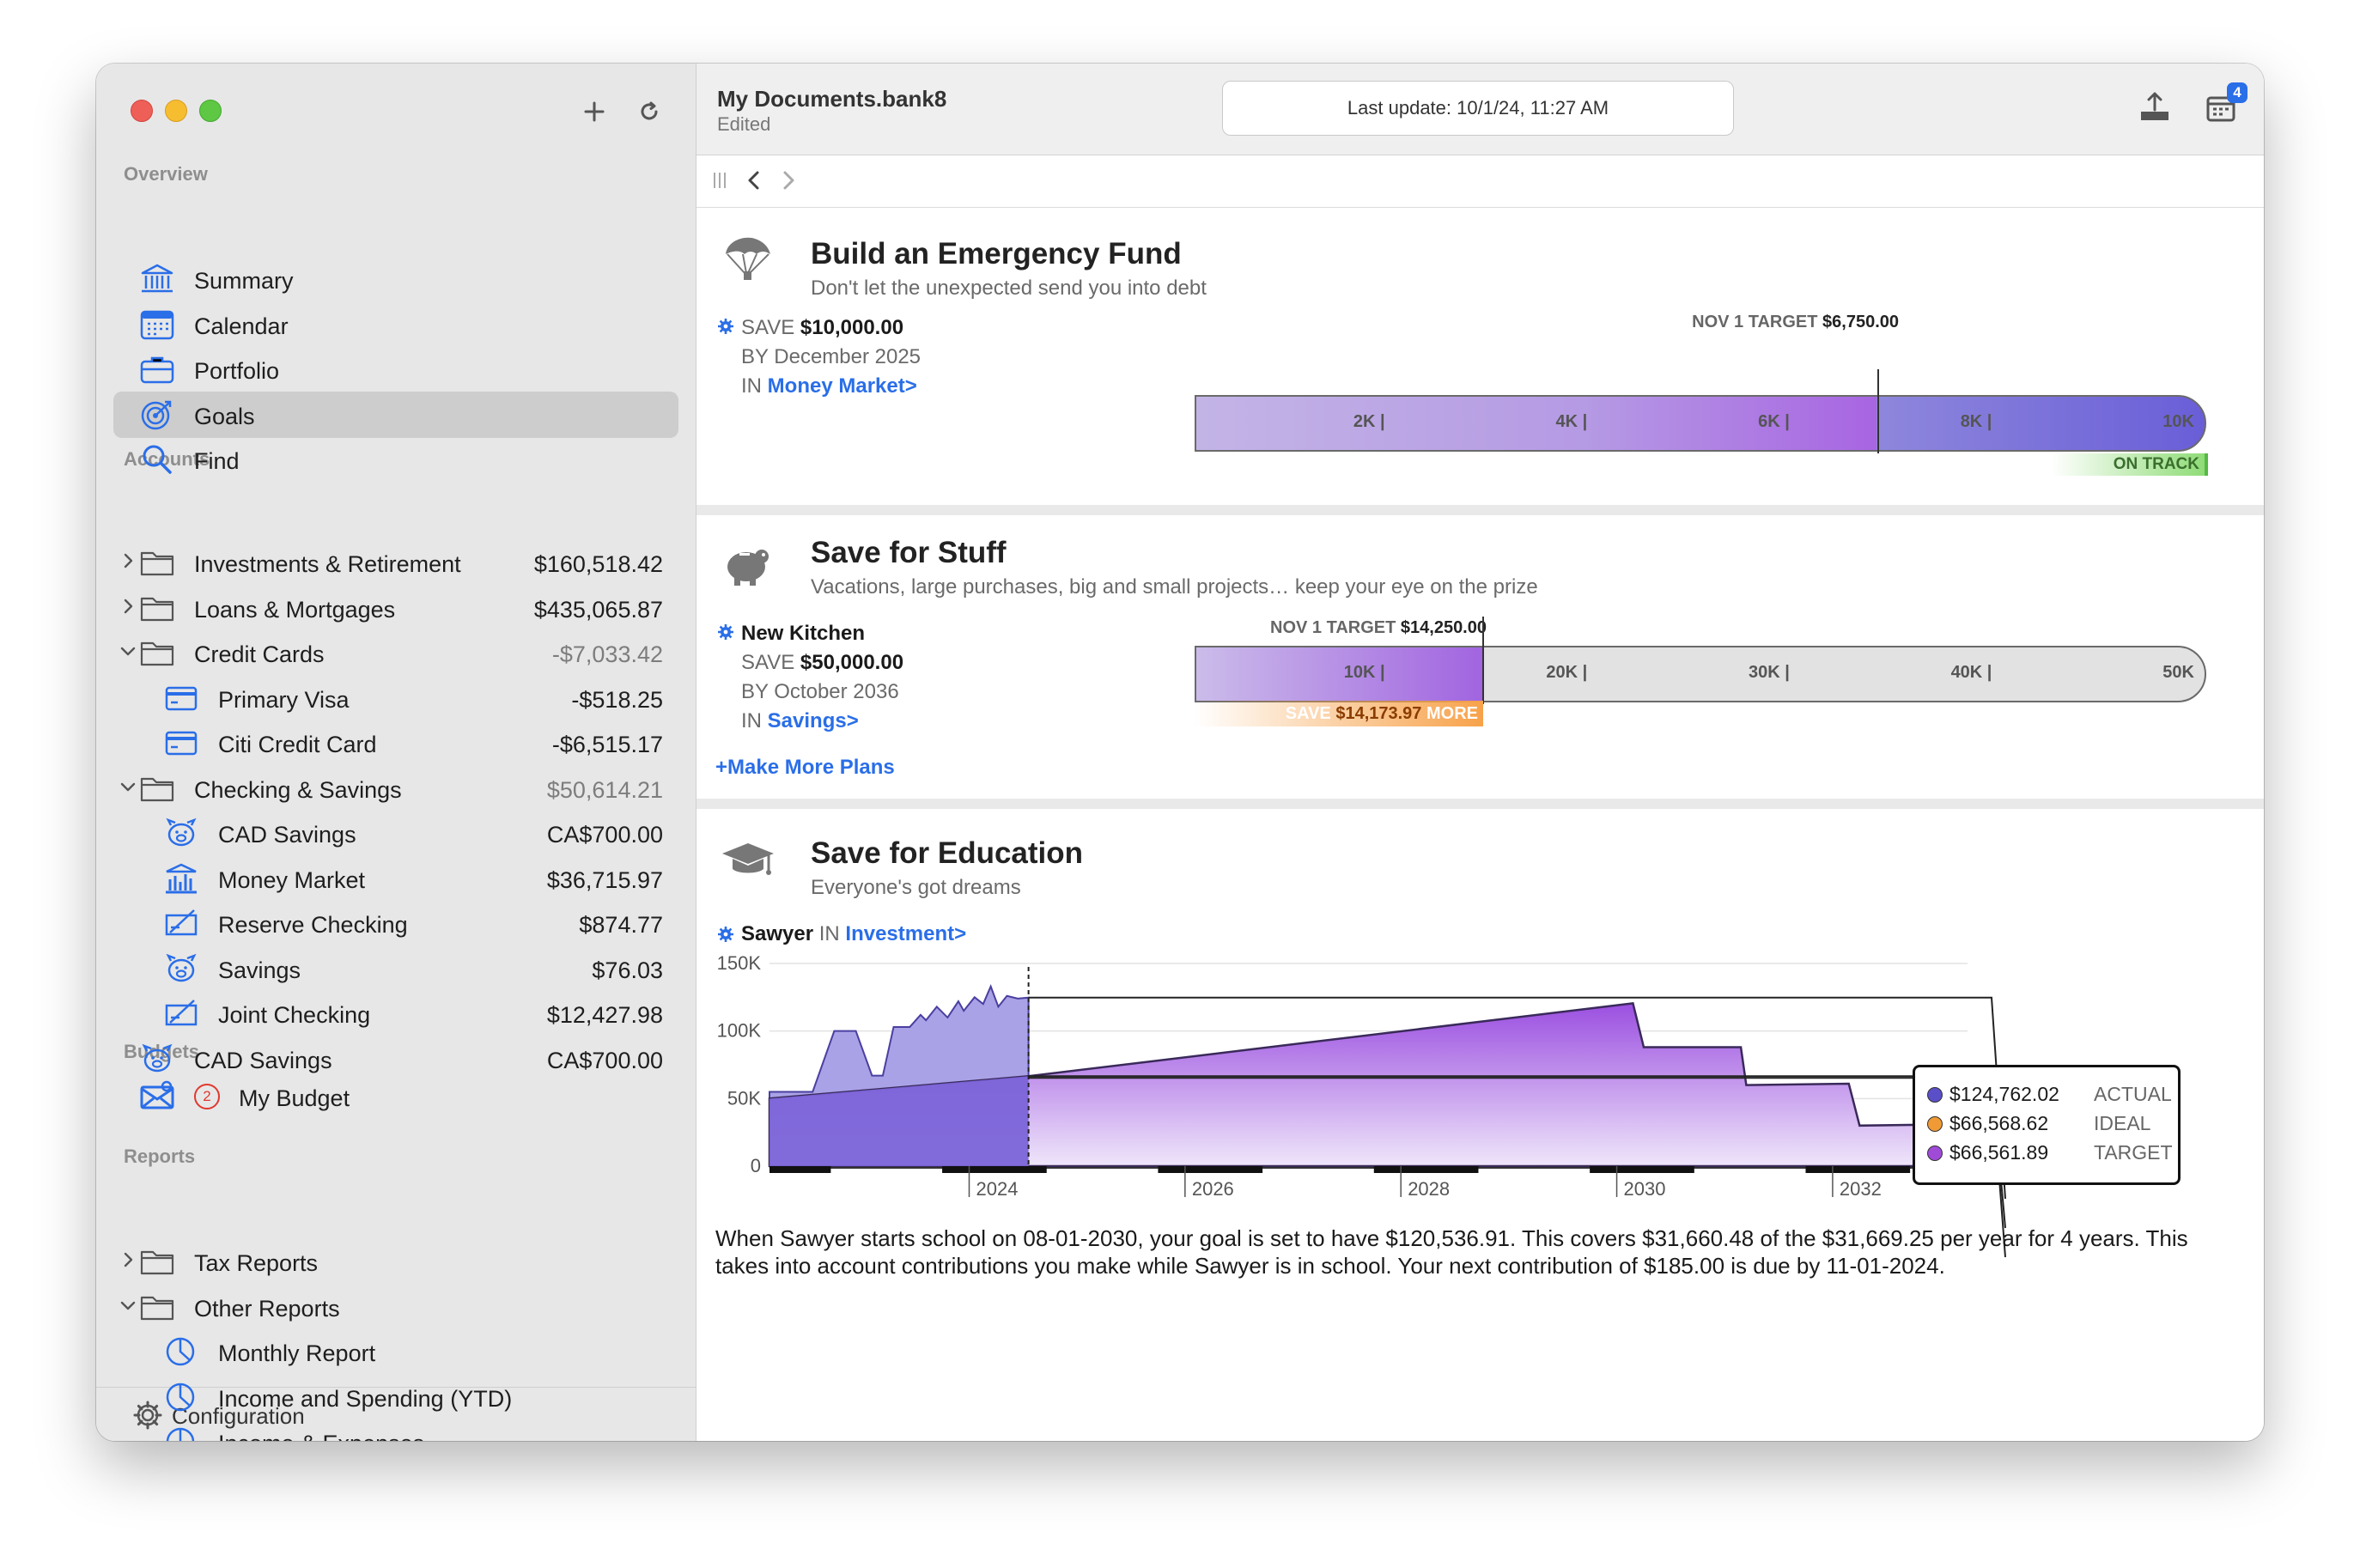 The image size is (2360, 1568). Describe the element at coordinates (396, 1306) in the screenshot. I see `sidebar-item-other-reports: Other Reports` at that location.